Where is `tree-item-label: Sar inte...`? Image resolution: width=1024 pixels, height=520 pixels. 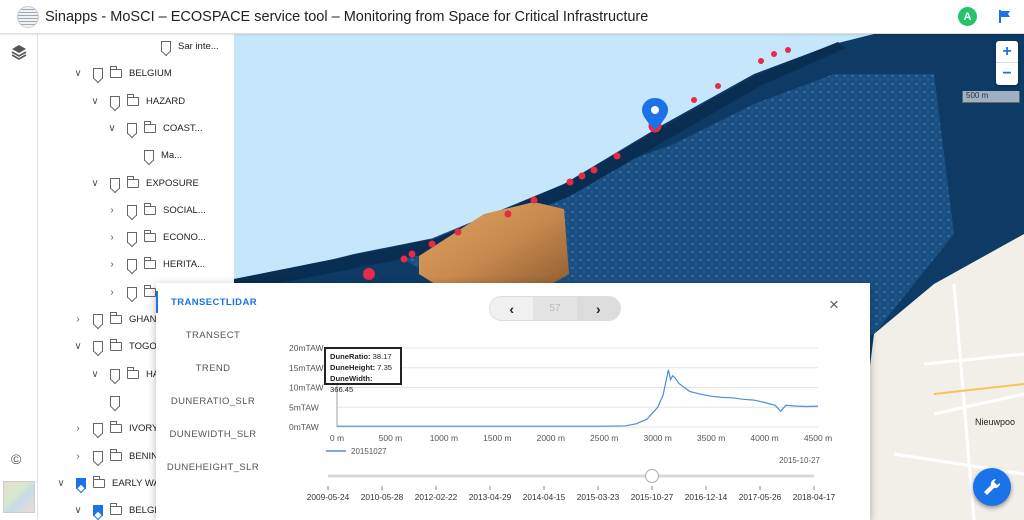 tree-item-label: Sar inte... is located at coordinates (198, 46).